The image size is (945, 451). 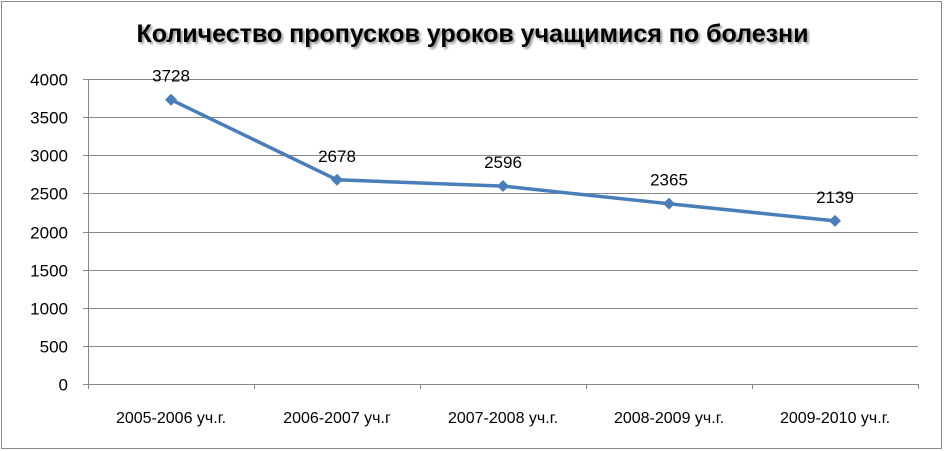 I want to click on x-tick-label: 2009-2010 уч.г., so click(x=835, y=418).